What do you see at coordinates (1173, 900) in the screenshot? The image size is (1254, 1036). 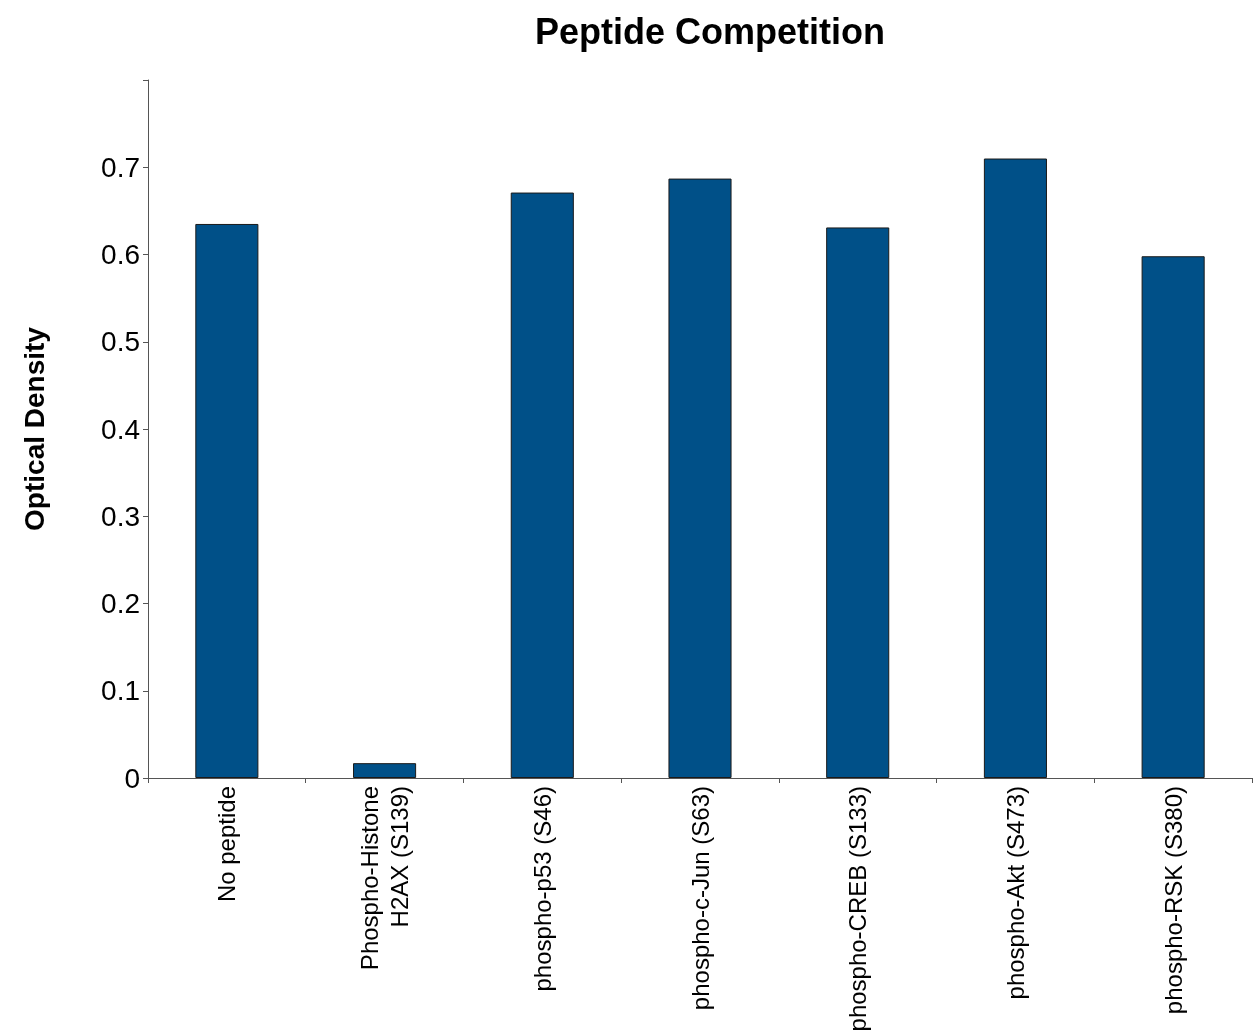 I see `x-tick-label: phospho-RSK (S380)` at bounding box center [1173, 900].